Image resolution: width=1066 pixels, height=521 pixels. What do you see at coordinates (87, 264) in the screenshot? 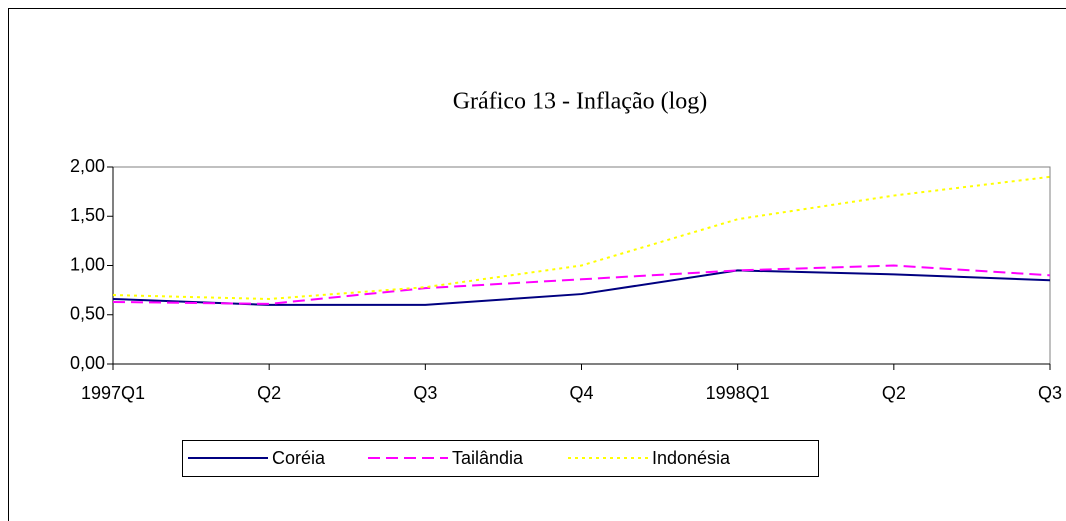
I see `y-tick-label: 1,00` at bounding box center [87, 264].